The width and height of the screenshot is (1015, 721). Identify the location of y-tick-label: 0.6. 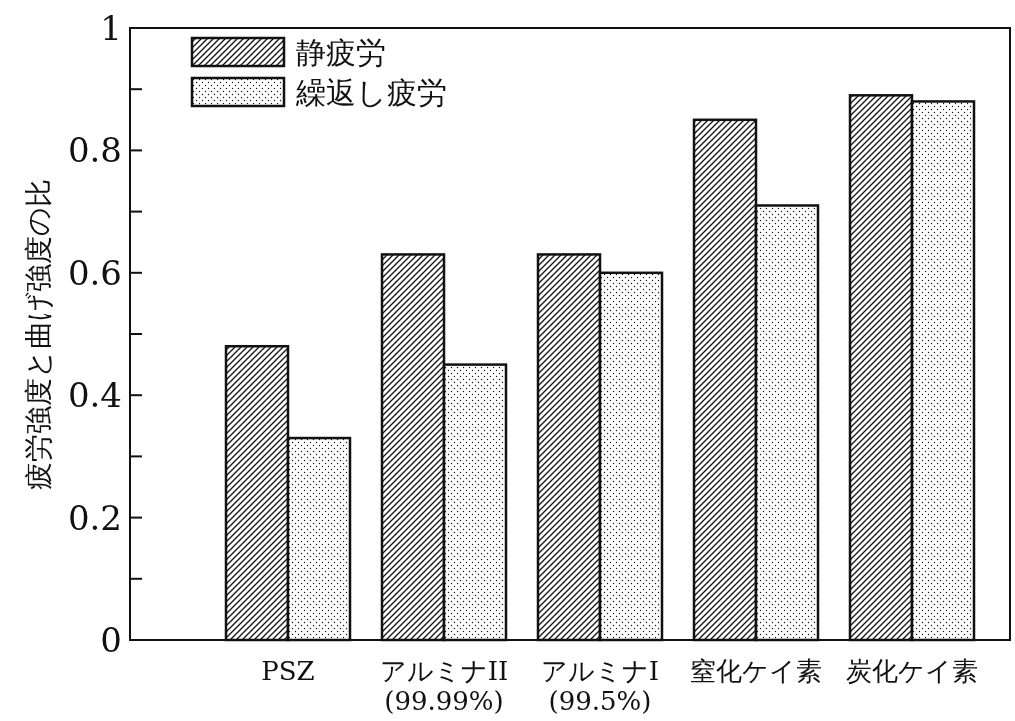
(94, 272).